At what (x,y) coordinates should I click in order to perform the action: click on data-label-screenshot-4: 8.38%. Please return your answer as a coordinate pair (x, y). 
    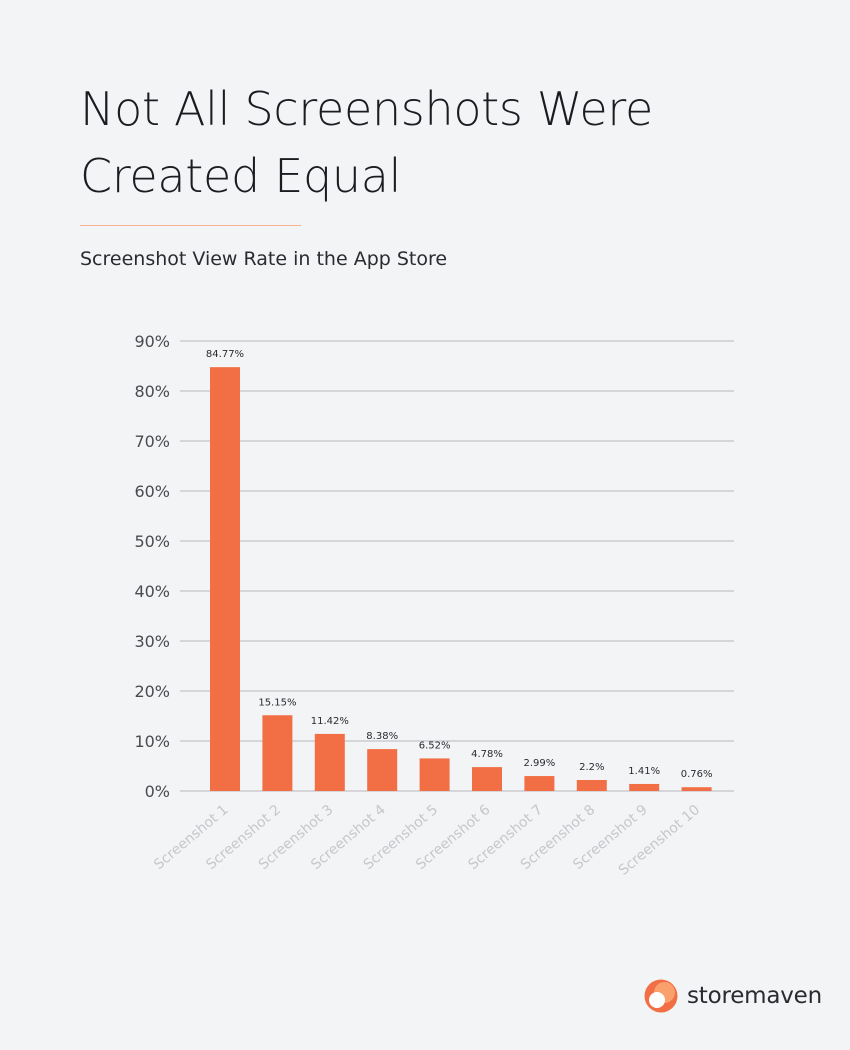
    Looking at the image, I should click on (382, 736).